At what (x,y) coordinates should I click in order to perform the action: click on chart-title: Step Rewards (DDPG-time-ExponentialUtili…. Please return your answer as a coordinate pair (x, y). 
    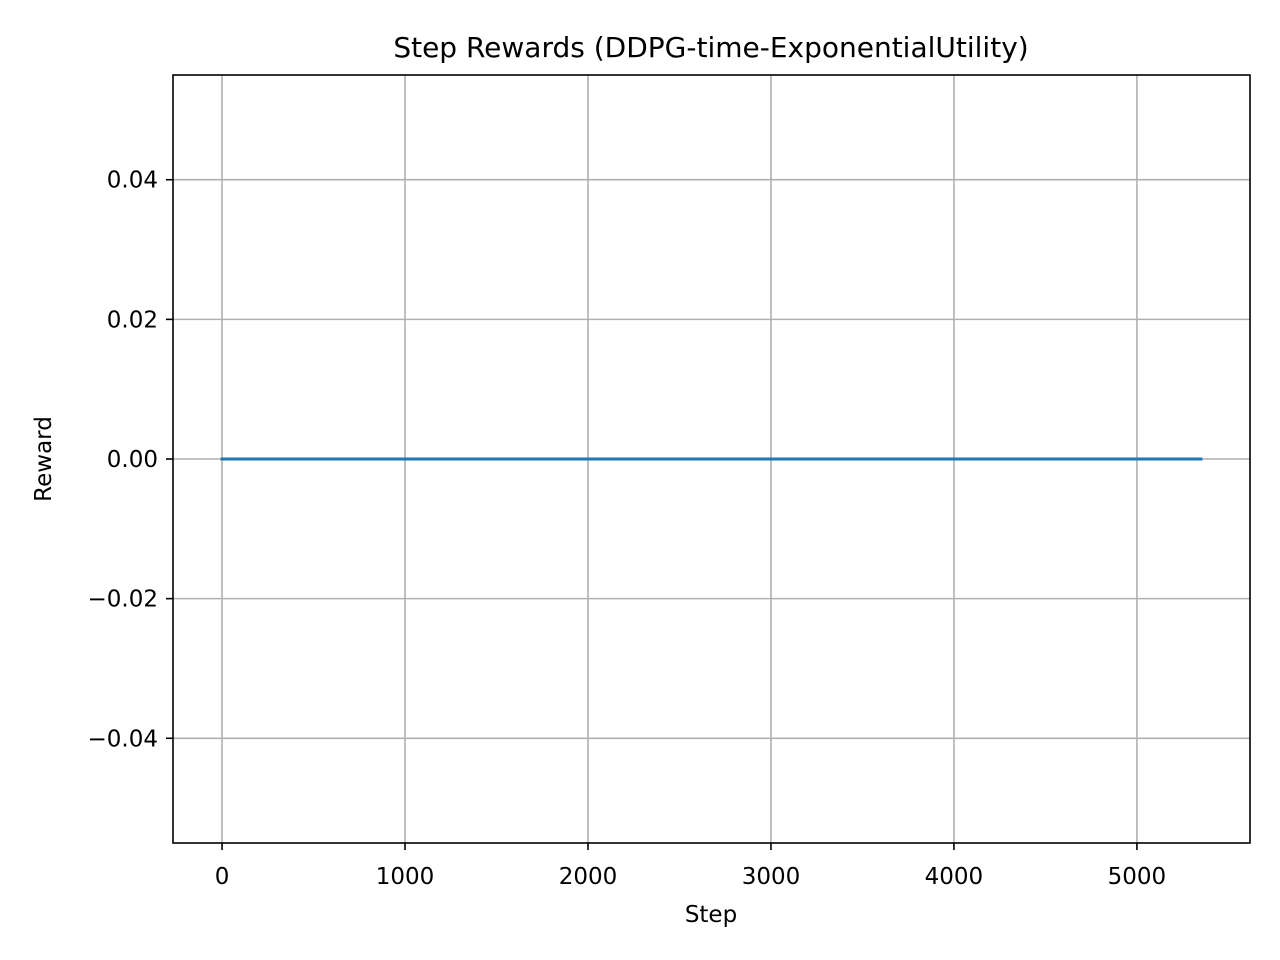
    Looking at the image, I should click on (710, 47).